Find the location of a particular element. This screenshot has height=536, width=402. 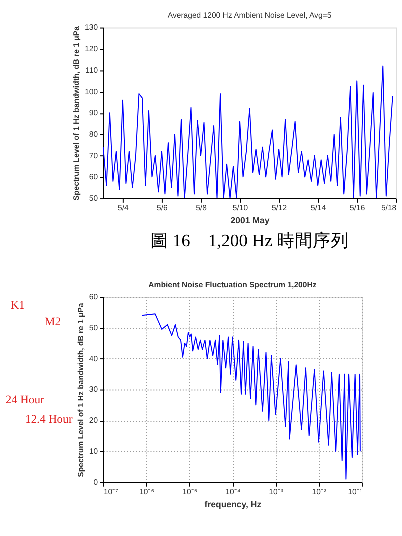

y-tick-label: 70 is located at coordinates (94, 155).